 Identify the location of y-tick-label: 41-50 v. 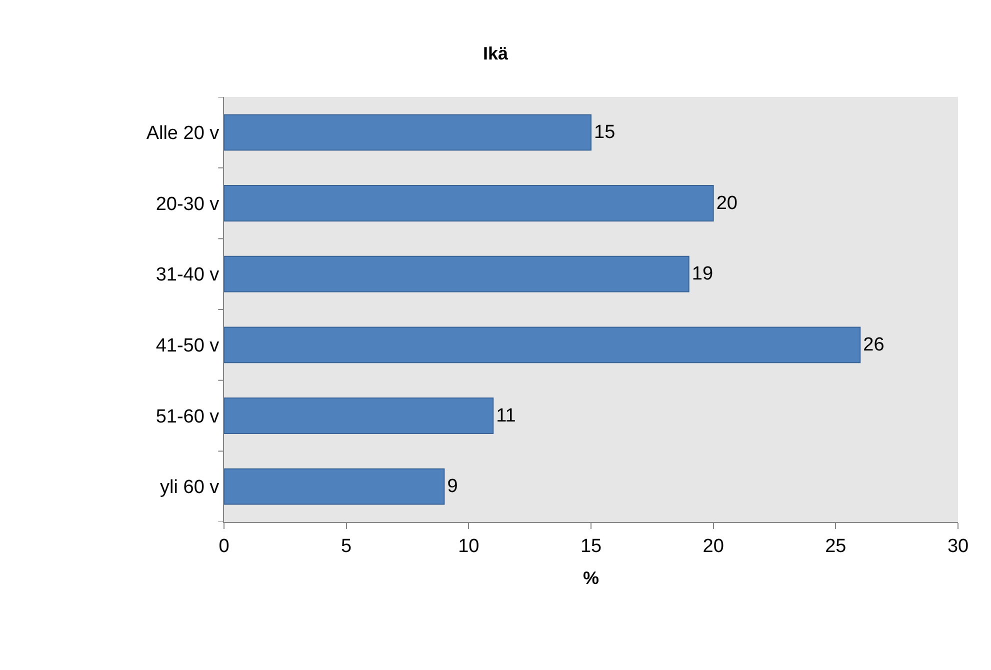
(188, 346).